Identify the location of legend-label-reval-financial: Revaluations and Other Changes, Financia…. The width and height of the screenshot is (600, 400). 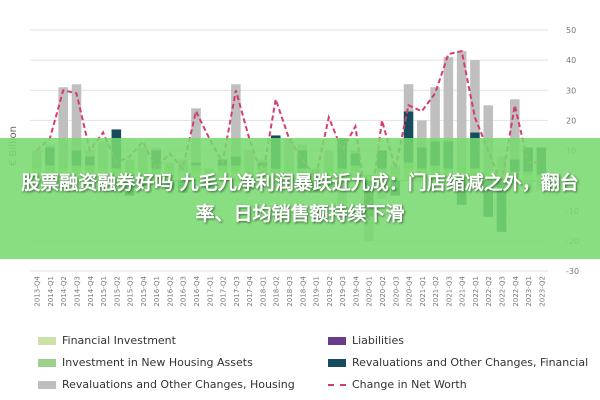
(470, 362).